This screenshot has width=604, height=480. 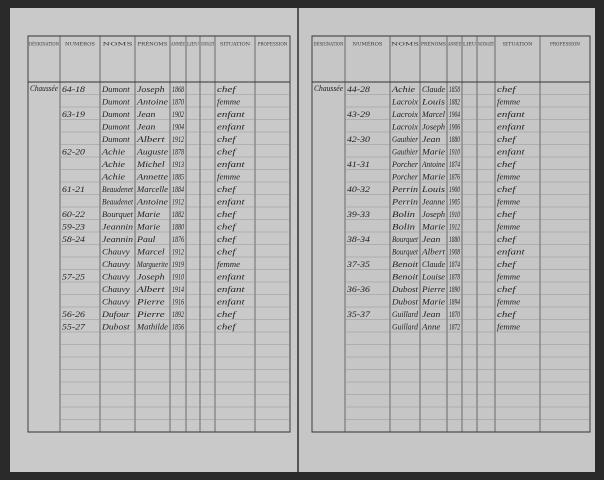 I want to click on cell-text: Dufour, so click(x=115, y=314).